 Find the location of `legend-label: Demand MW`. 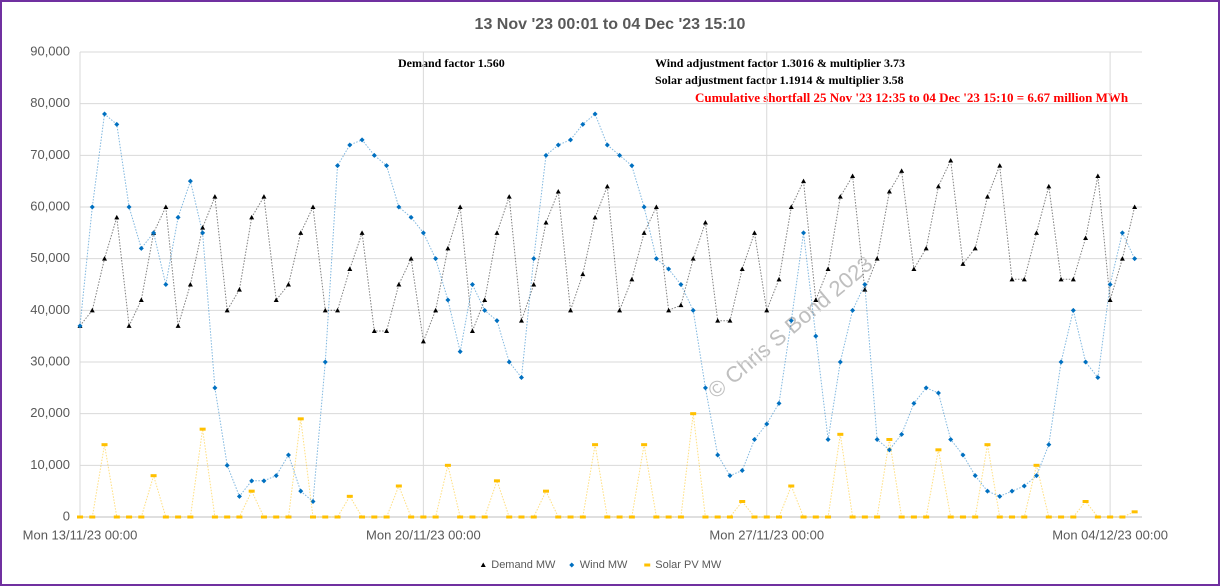

legend-label: Demand MW is located at coordinates (523, 565).